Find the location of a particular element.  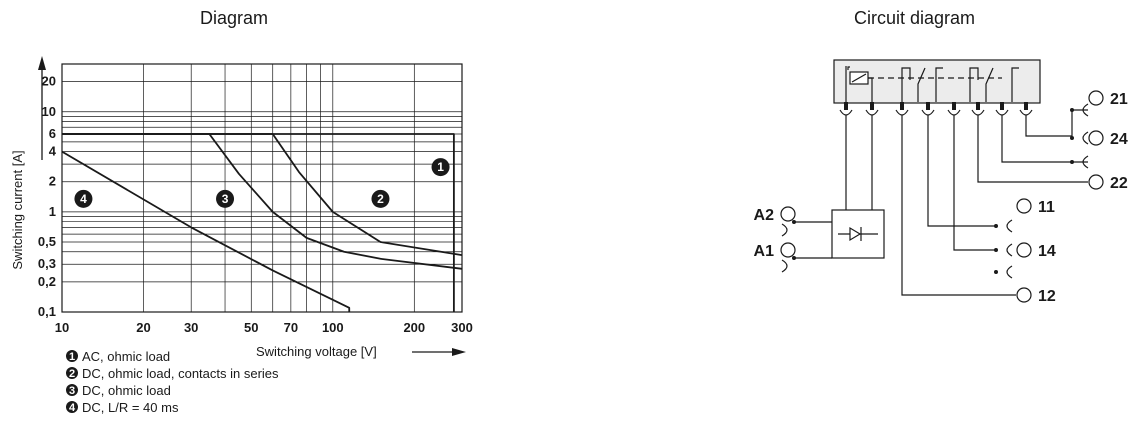

y-tick-label: 0,1 is located at coordinates (47, 311).